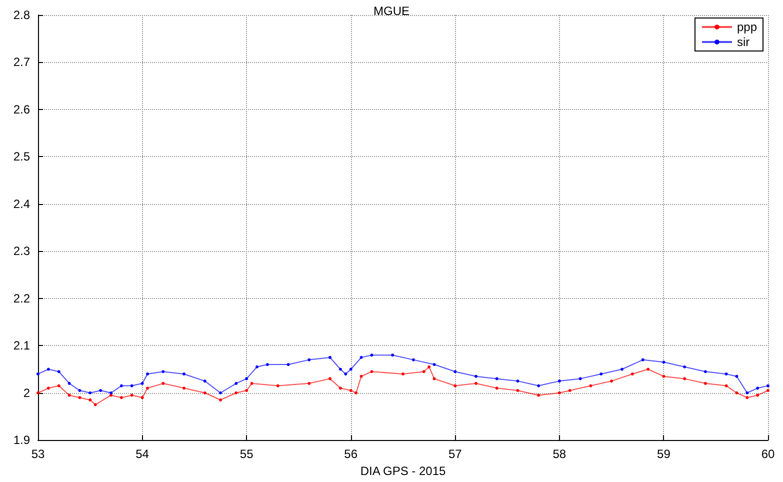  What do you see at coordinates (21, 251) in the screenshot?
I see `y-tick-label: 2.3` at bounding box center [21, 251].